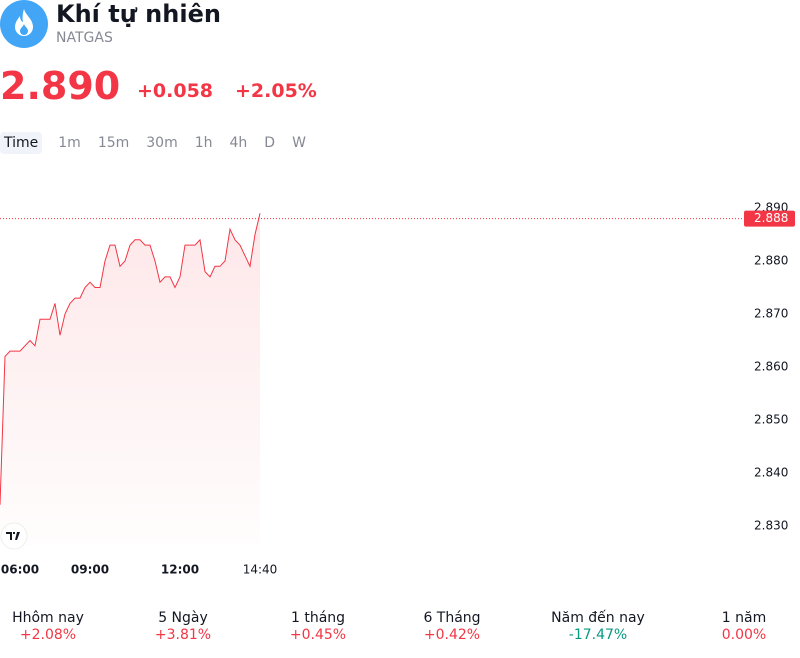  What do you see at coordinates (20, 570) in the screenshot?
I see `x-tick-label: 06:00` at bounding box center [20, 570].